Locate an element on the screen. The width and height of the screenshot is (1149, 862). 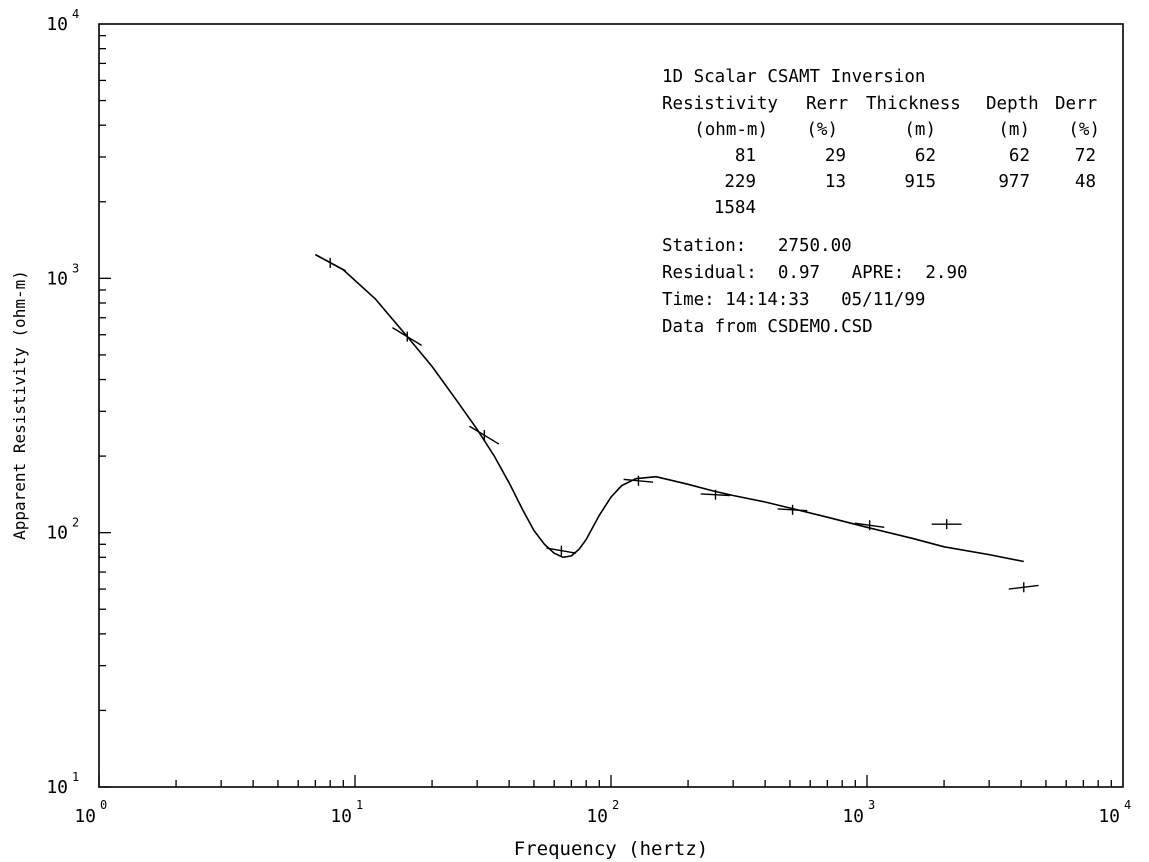
y-tick-label: 10 1 is located at coordinates (62, 784).